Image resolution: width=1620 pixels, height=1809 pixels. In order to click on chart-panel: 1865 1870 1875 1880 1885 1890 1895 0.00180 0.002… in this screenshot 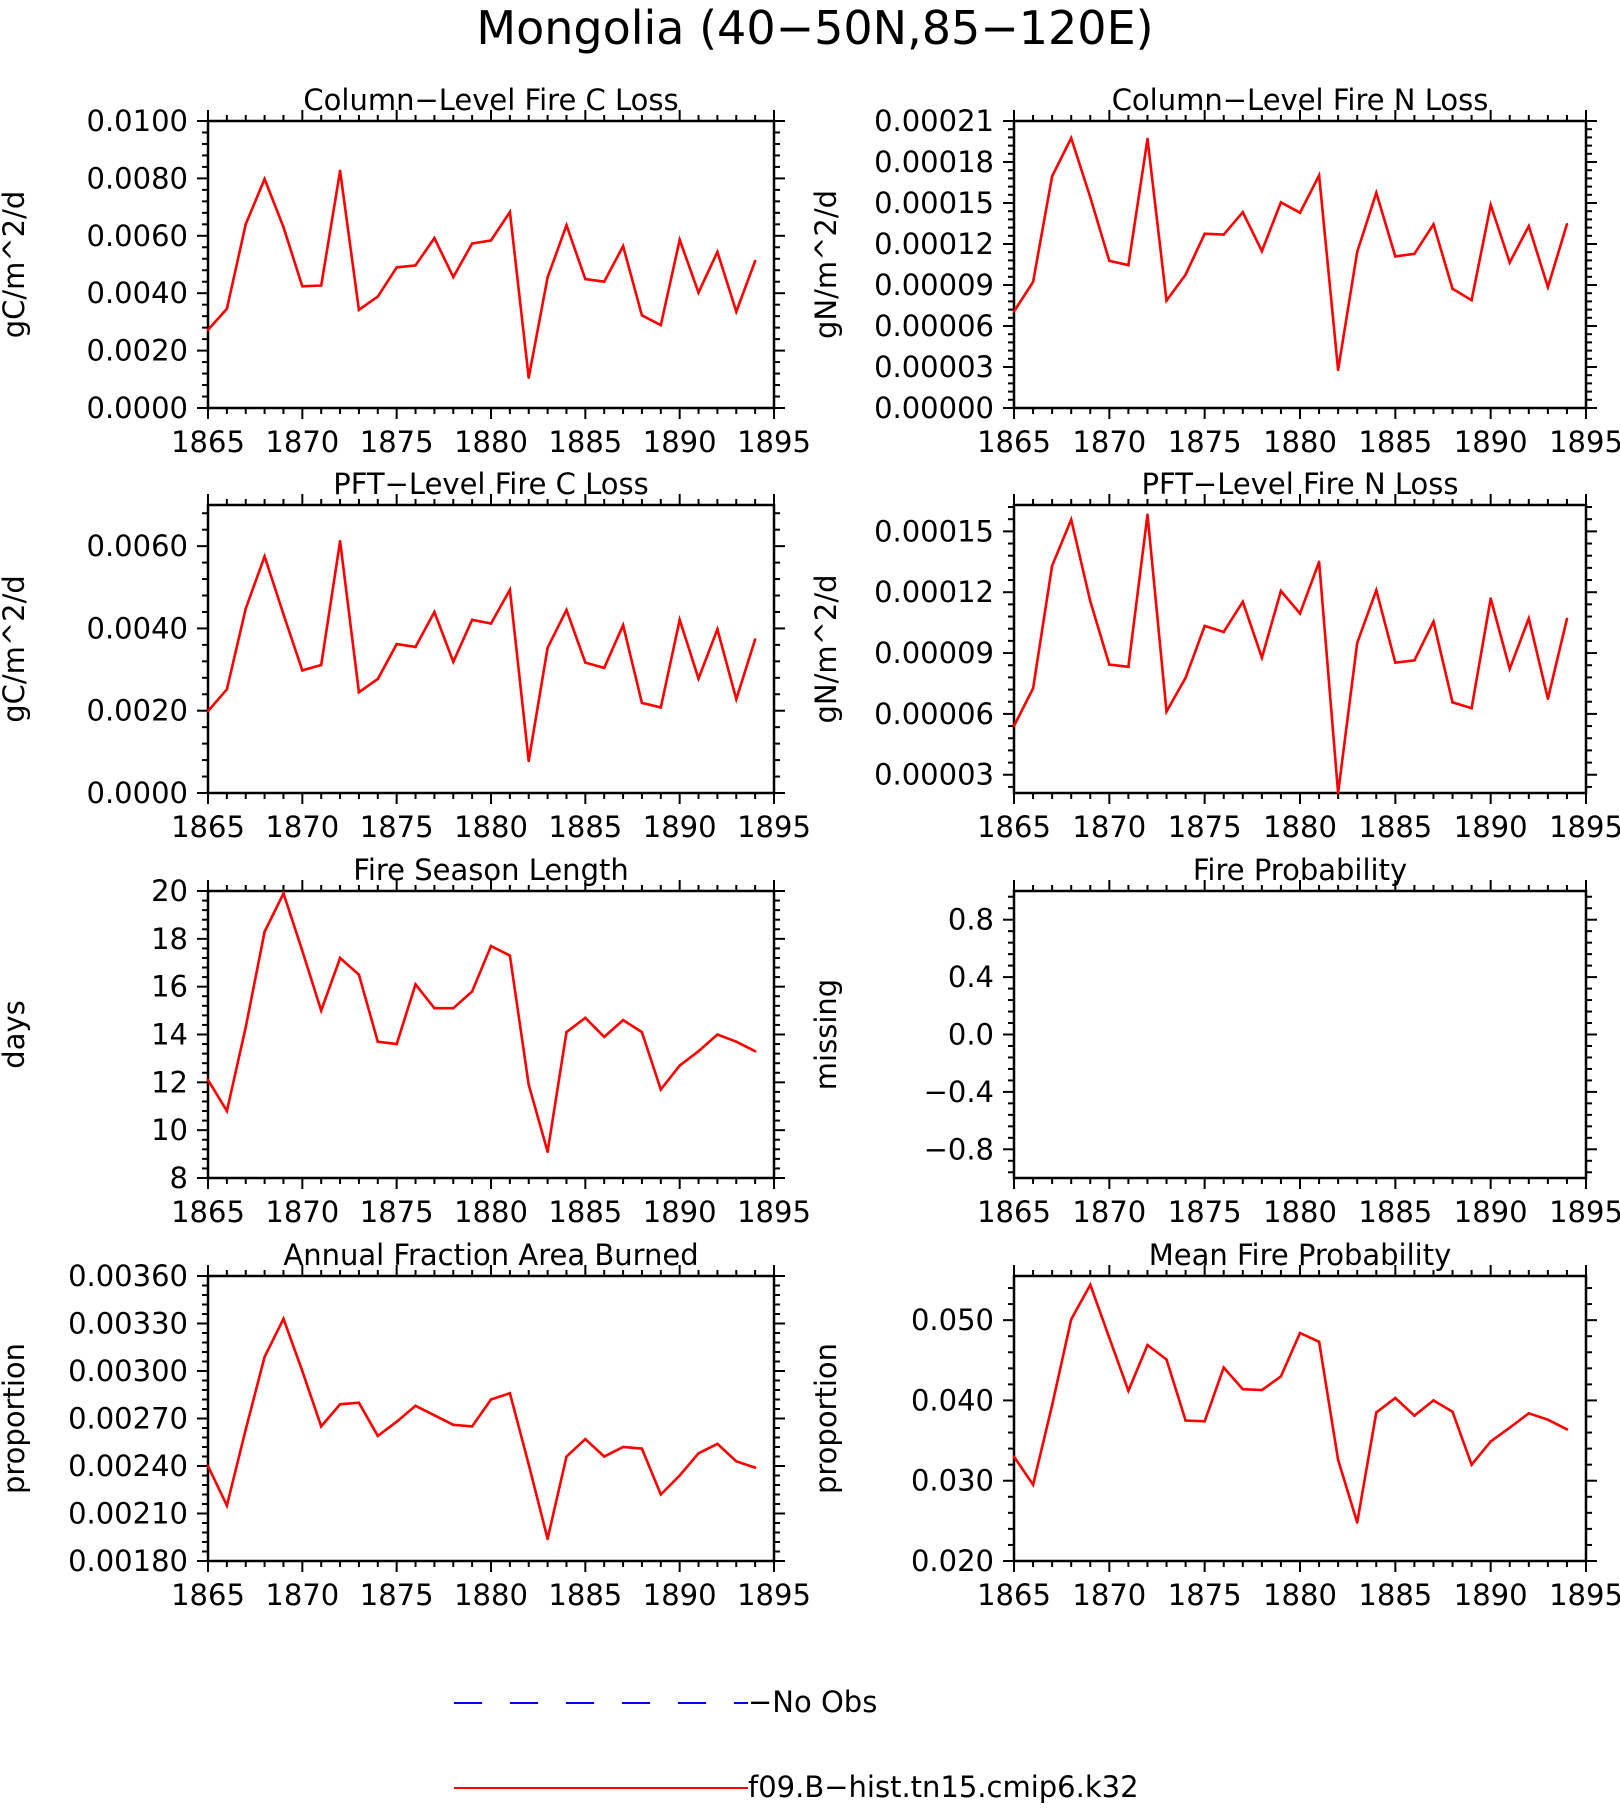, I will do `click(405, 1425)`.